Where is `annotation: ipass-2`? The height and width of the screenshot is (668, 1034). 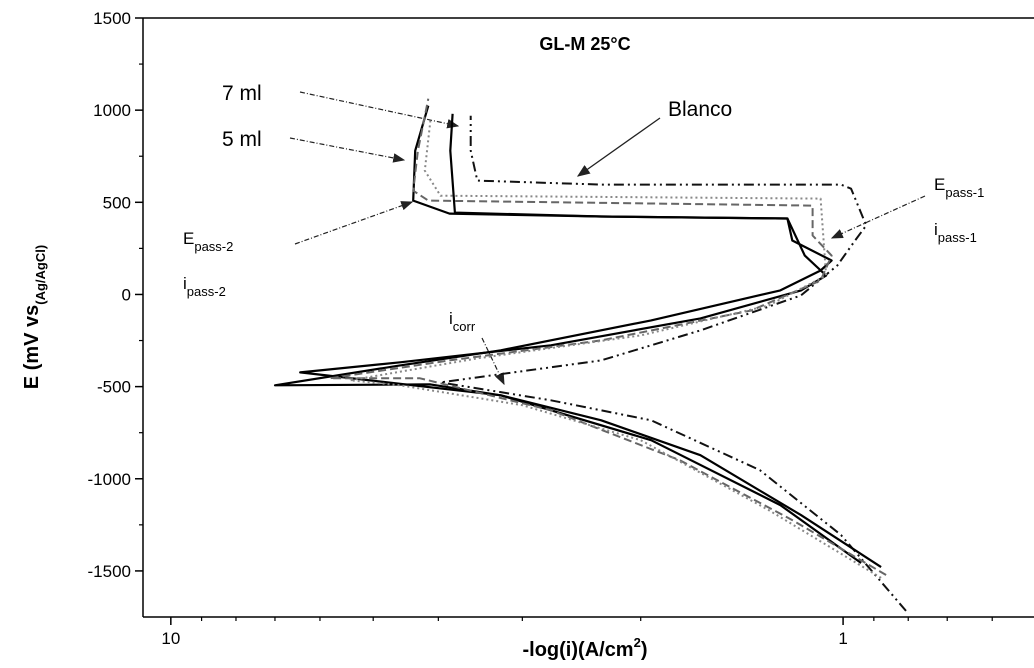
annotation: ipass-2 is located at coordinates (204, 286).